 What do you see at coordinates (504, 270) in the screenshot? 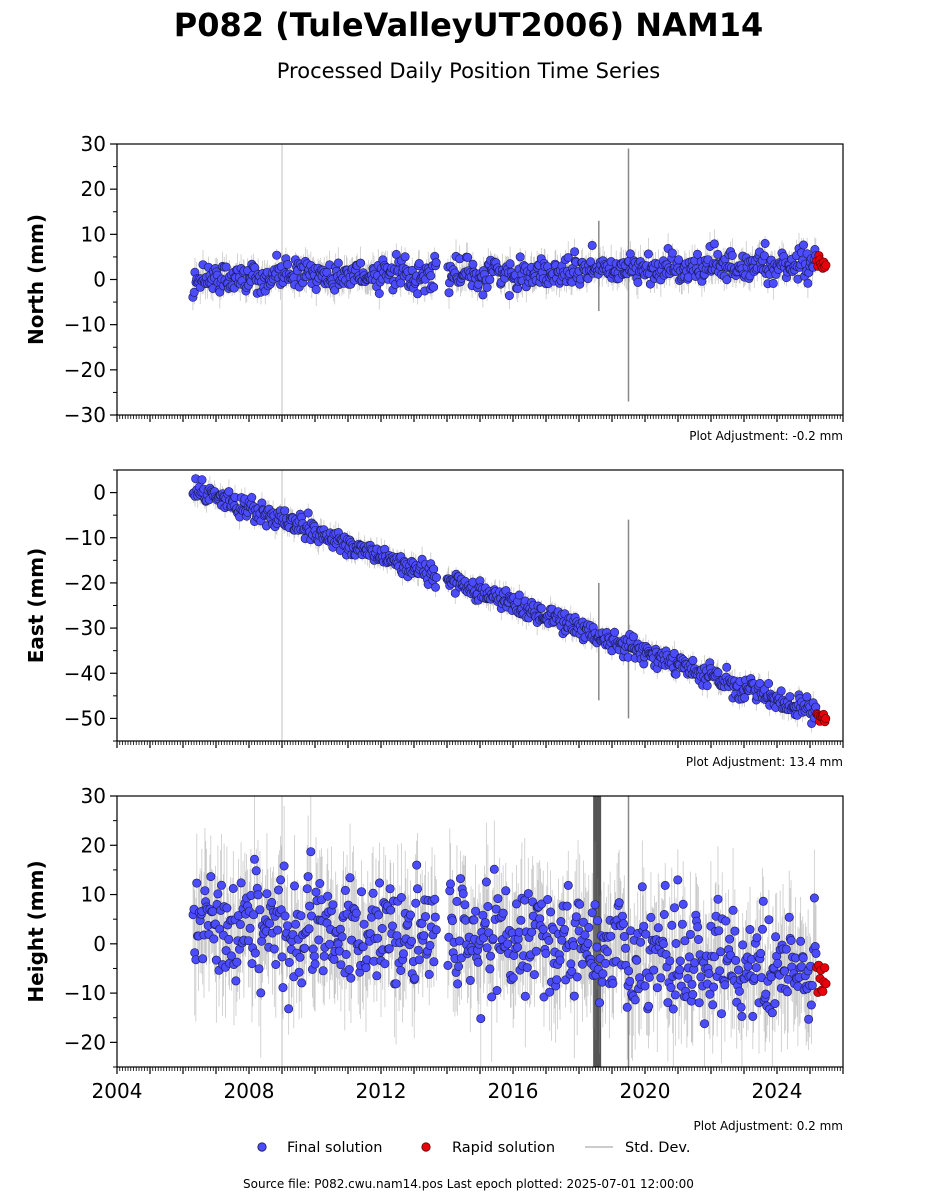
I see `final-points` at bounding box center [504, 270].